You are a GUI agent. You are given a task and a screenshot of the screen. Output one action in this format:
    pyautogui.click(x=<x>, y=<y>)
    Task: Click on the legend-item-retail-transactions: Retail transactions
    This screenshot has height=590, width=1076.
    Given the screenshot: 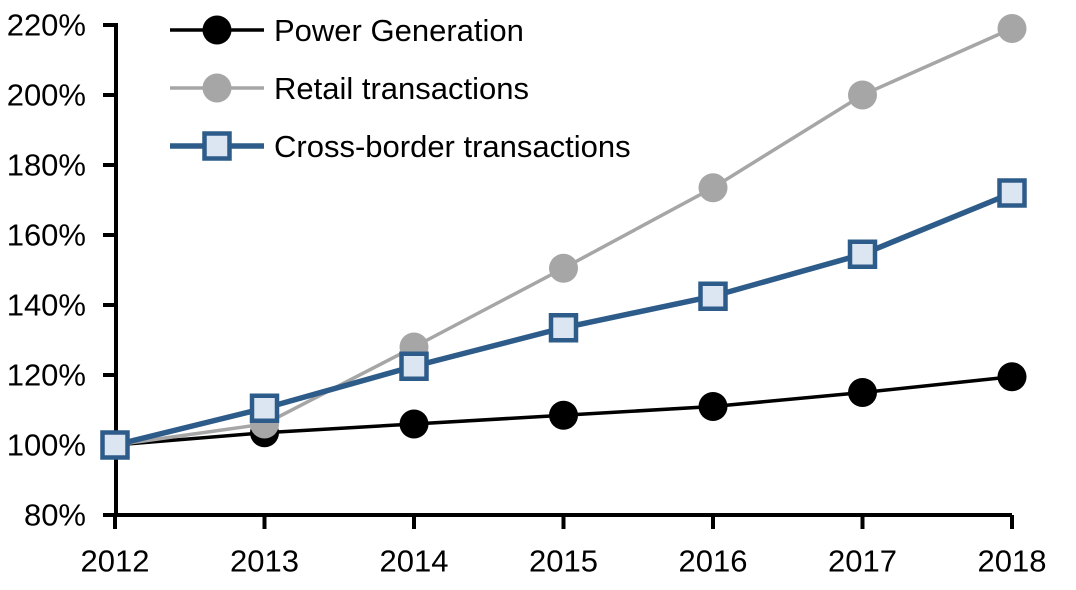 What is the action you would take?
    pyautogui.click(x=399, y=88)
    